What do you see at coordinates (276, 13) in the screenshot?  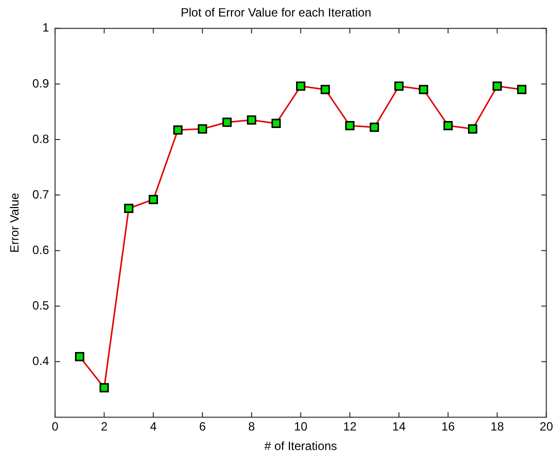 I see `chart-title: Plot of Error Value for each Iteration` at bounding box center [276, 13].